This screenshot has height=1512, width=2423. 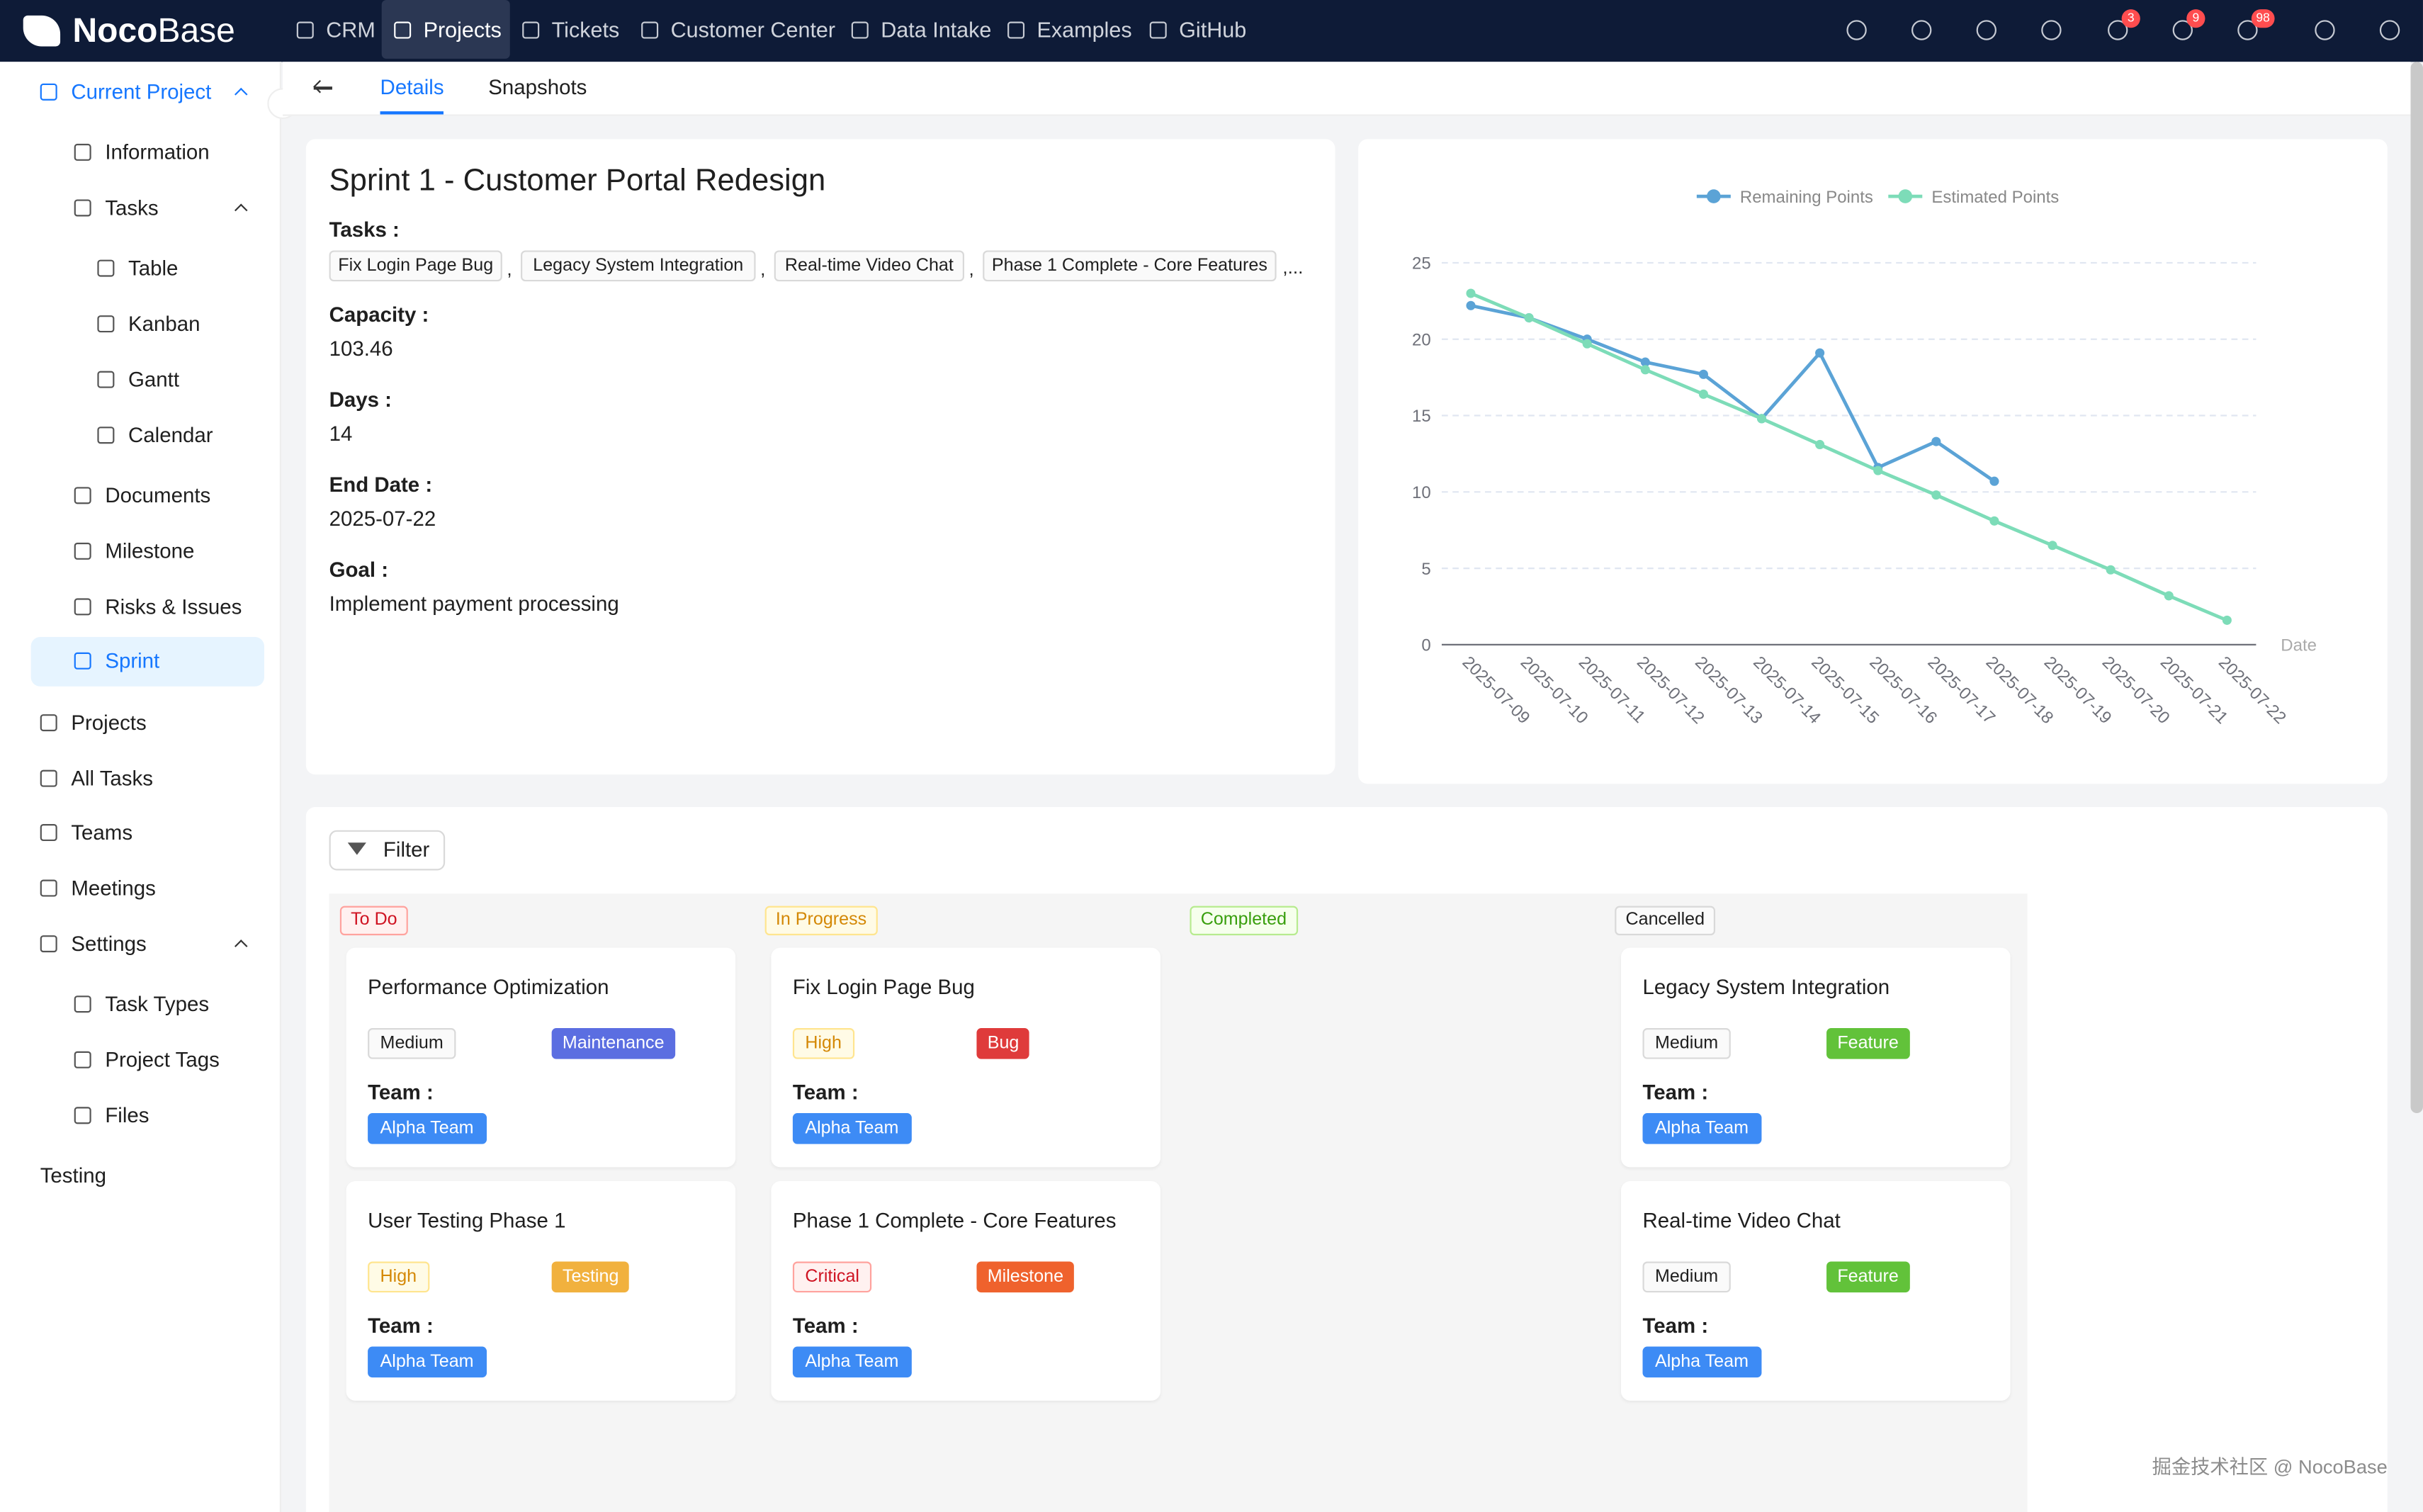 I want to click on menu-item: Calendar, so click(x=170, y=435).